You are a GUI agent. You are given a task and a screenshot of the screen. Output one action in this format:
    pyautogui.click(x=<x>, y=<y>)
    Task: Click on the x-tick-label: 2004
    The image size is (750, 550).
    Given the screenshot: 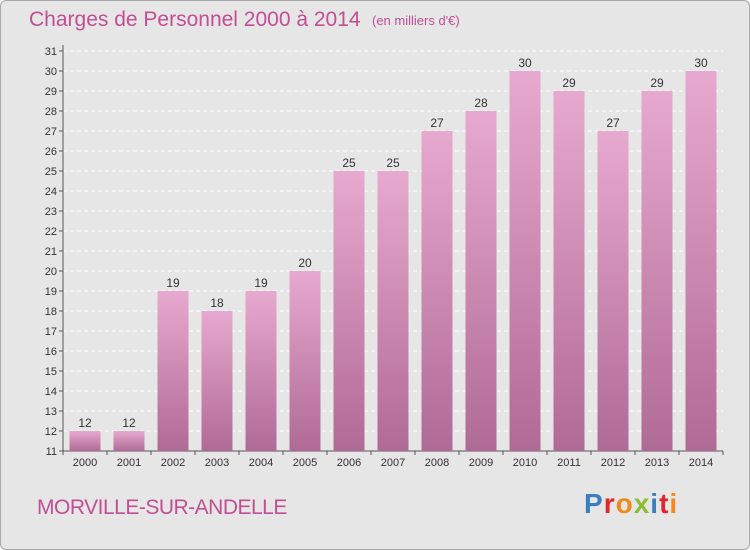 What is the action you would take?
    pyautogui.click(x=261, y=463)
    